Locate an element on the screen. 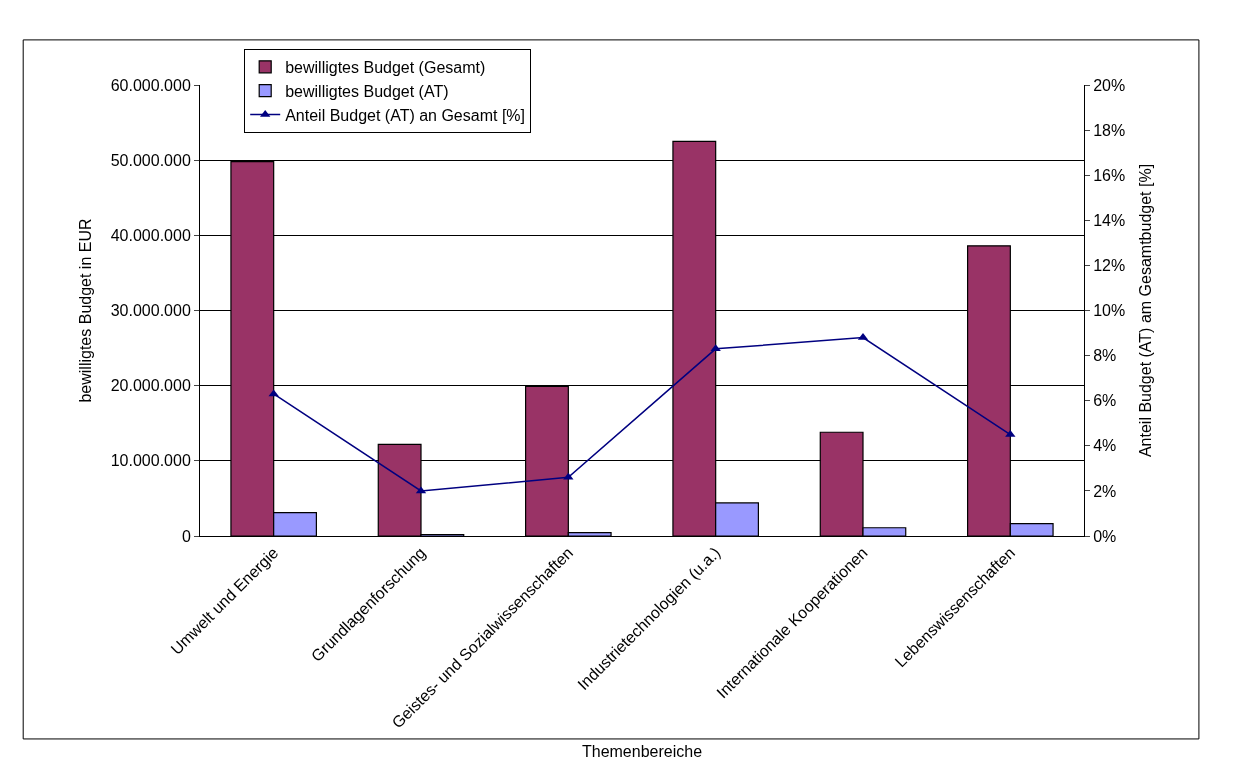 This screenshot has height=770, width=1234. y-tick-label: 40.000.000 is located at coordinates (150, 235).